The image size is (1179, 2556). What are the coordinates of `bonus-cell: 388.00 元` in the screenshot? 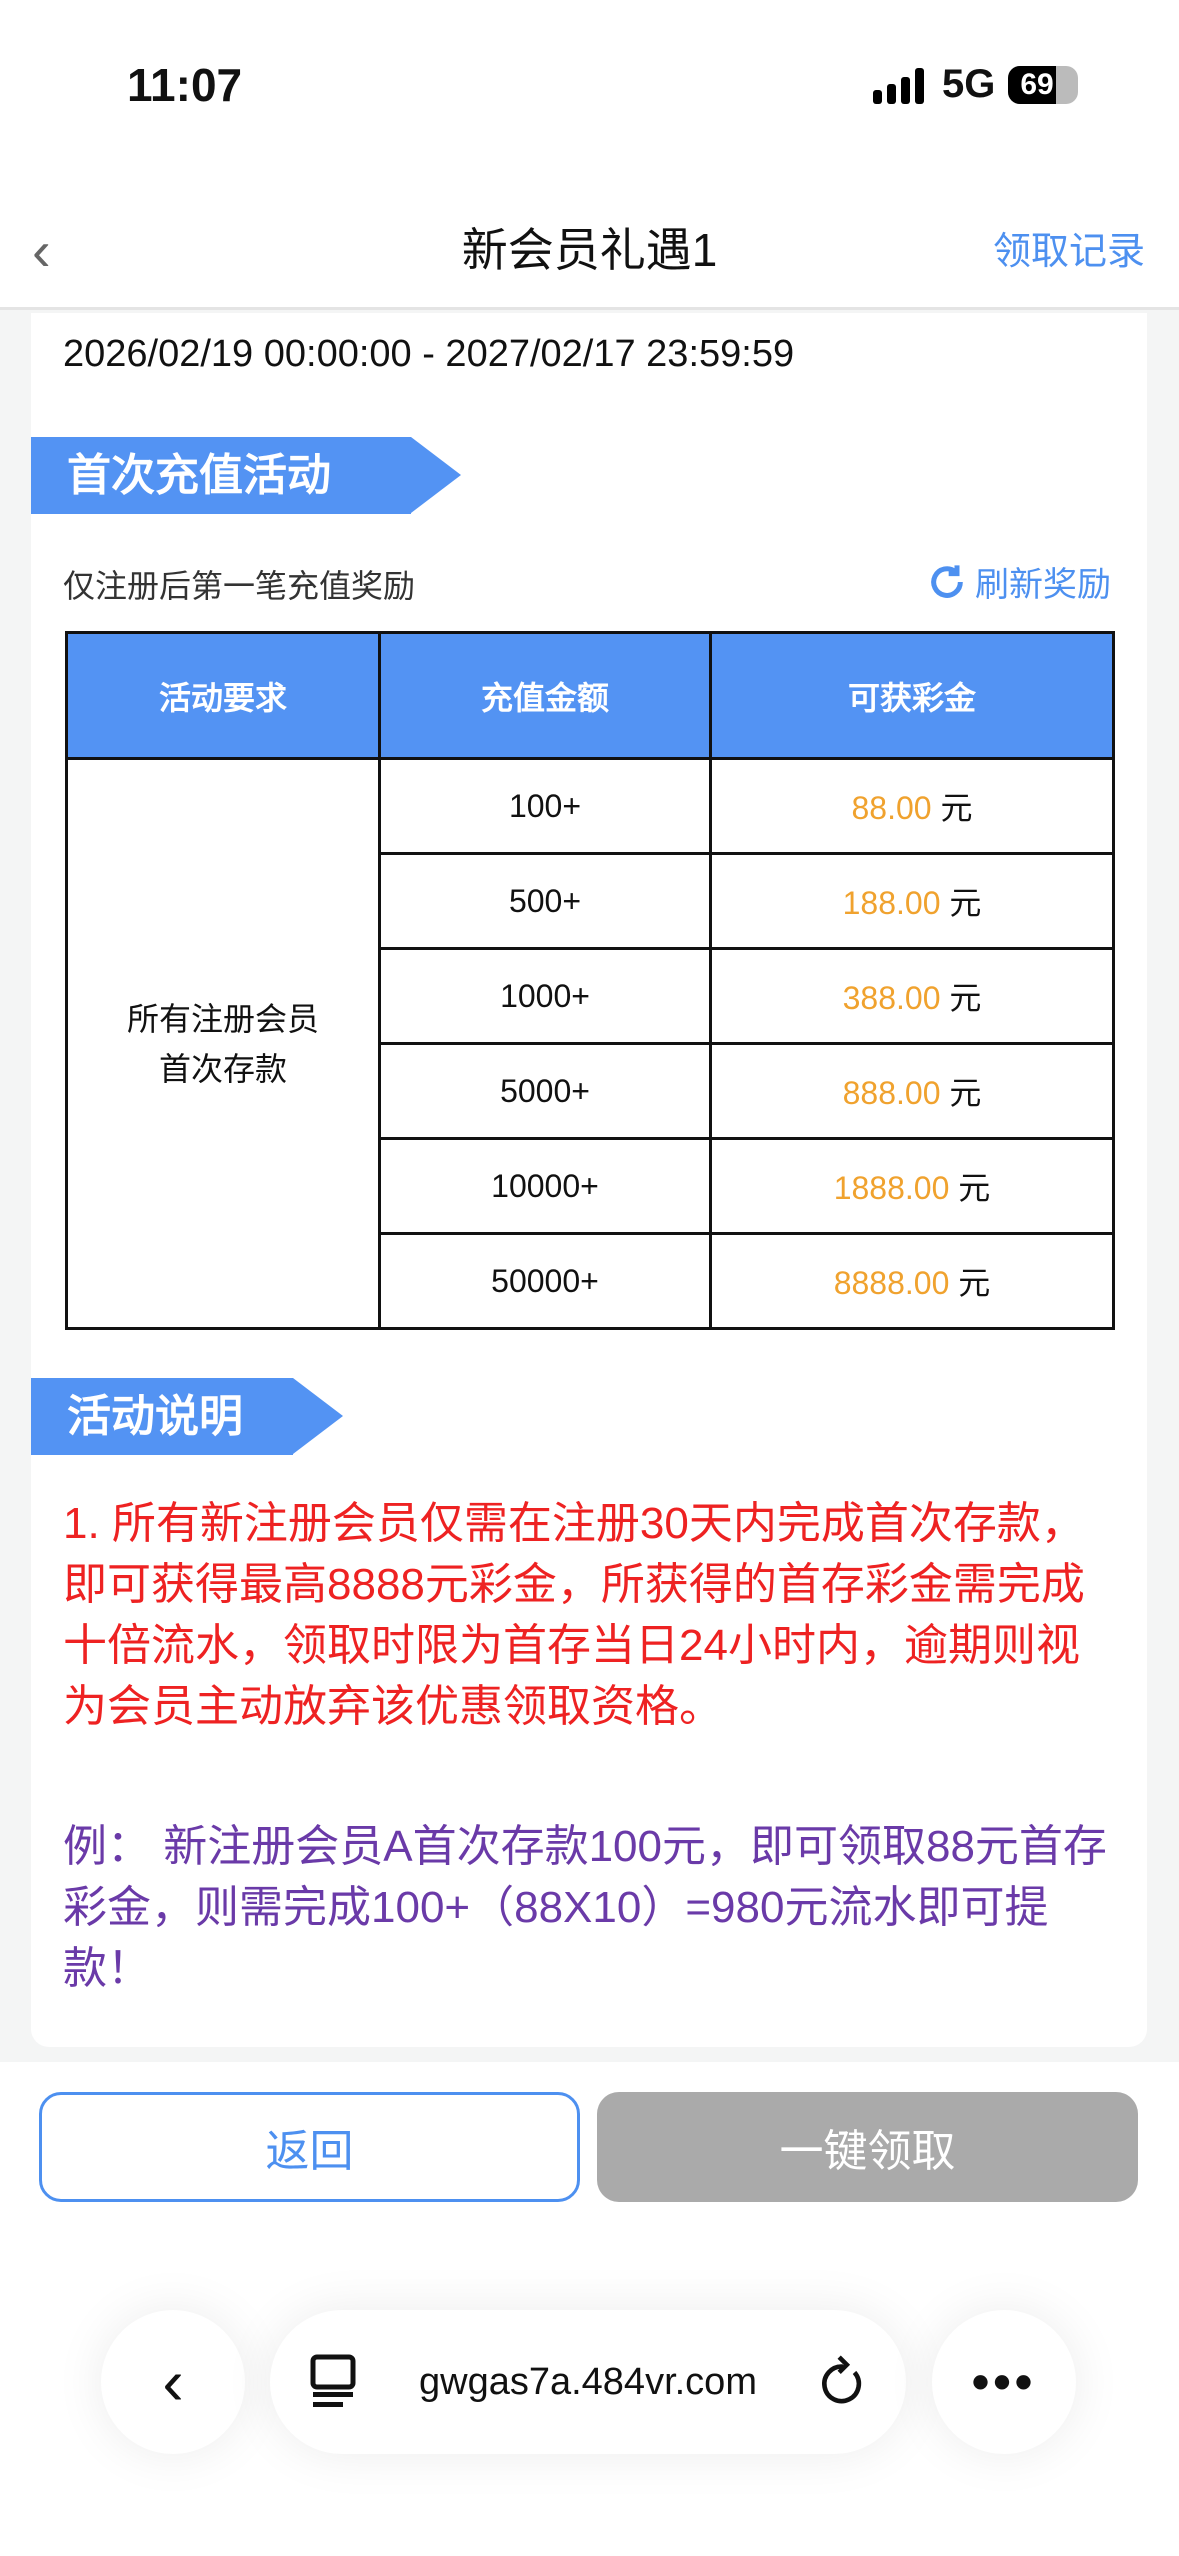 It's located at (912, 996).